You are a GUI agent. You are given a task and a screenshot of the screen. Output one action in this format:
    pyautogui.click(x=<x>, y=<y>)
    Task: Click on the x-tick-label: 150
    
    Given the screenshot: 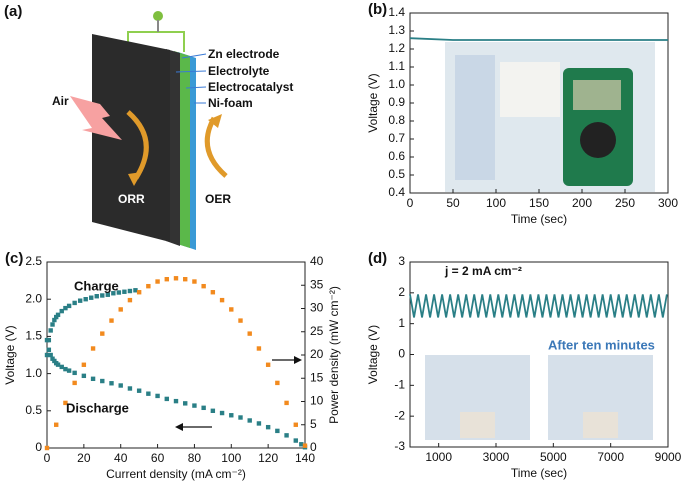 What is the action you would take?
    pyautogui.click(x=539, y=203)
    